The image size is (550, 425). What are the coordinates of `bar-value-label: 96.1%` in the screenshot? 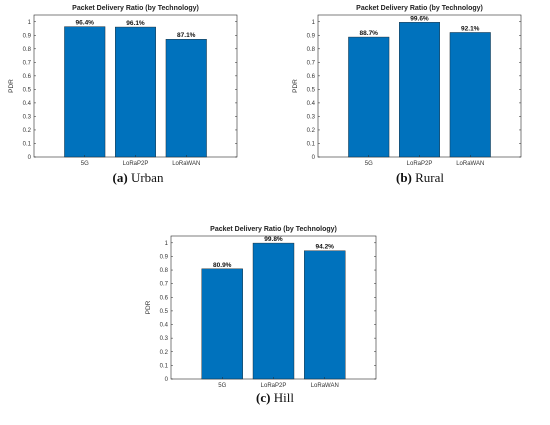 It's located at (135, 23).